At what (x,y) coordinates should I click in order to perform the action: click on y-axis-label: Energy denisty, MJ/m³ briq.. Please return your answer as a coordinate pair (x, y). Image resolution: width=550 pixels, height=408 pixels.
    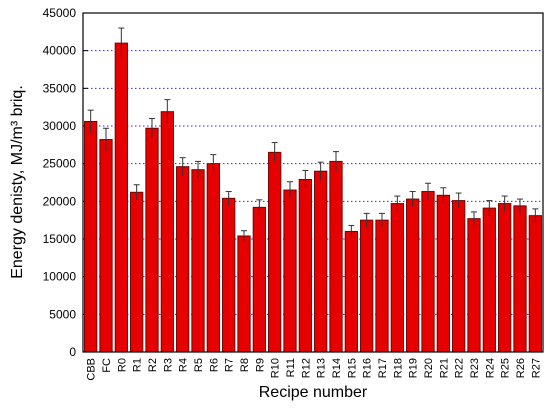
    Looking at the image, I should click on (17, 182).